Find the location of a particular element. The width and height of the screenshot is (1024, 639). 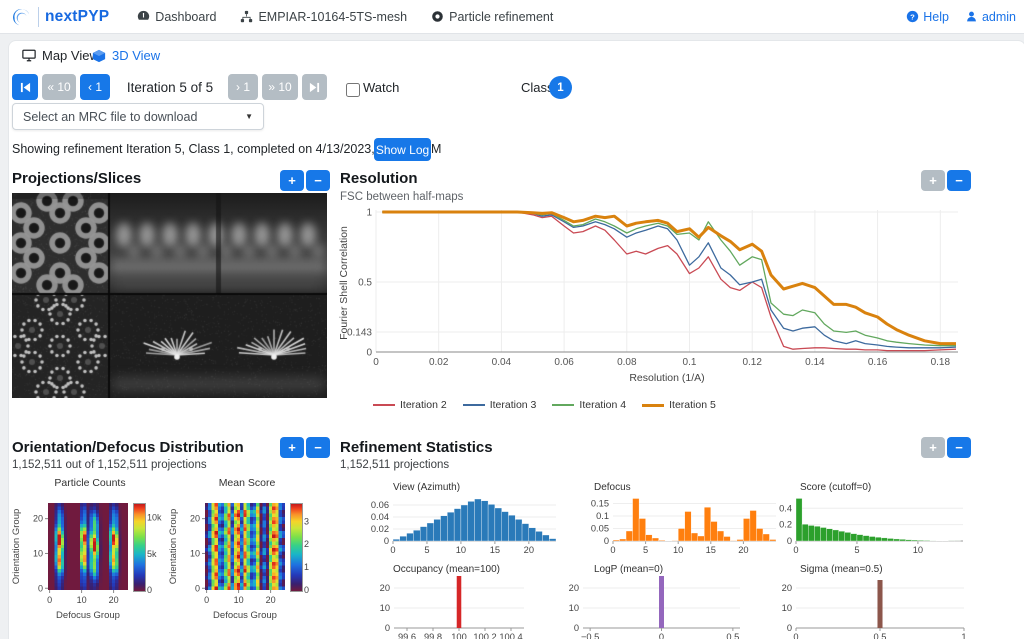

svg-text: 100 is located at coordinates (459, 635).